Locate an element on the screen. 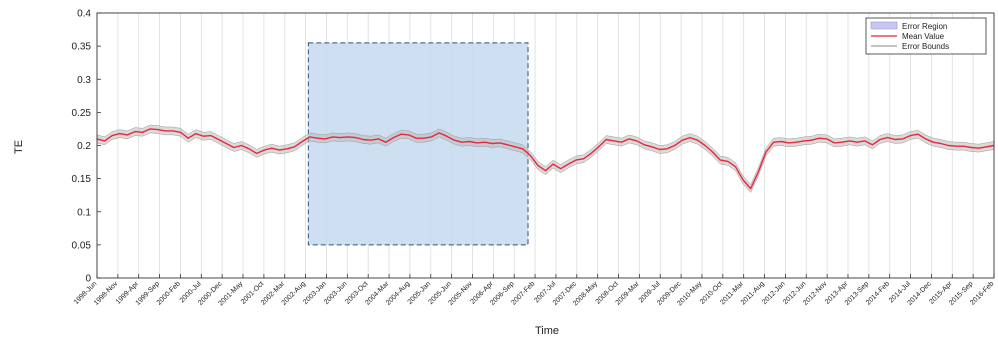 Image resolution: width=998 pixels, height=337 pixels. y-tick-label: 0 is located at coordinates (88, 279).